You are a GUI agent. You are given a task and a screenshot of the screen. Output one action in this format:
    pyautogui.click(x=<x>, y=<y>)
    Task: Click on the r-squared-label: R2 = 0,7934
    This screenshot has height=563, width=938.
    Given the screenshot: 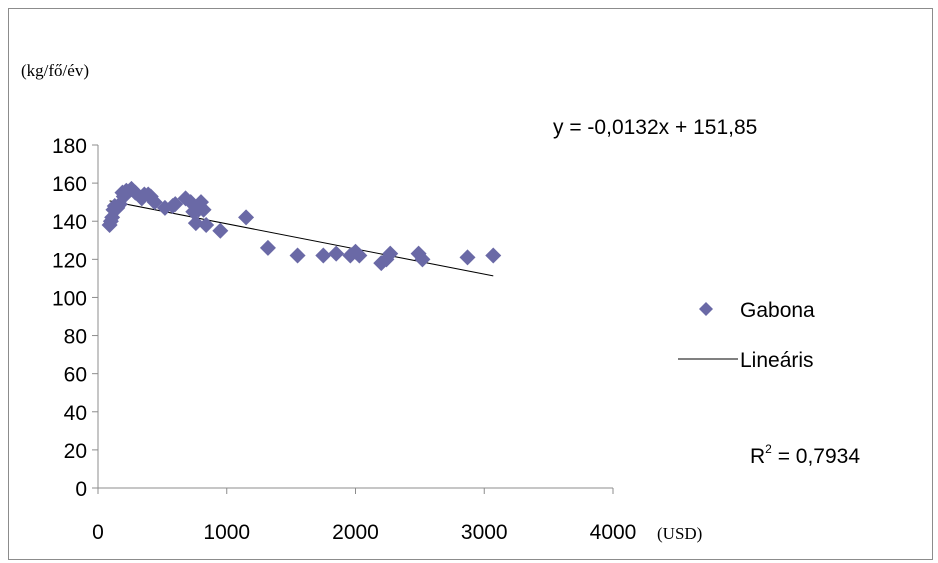 What is the action you would take?
    pyautogui.click(x=805, y=455)
    